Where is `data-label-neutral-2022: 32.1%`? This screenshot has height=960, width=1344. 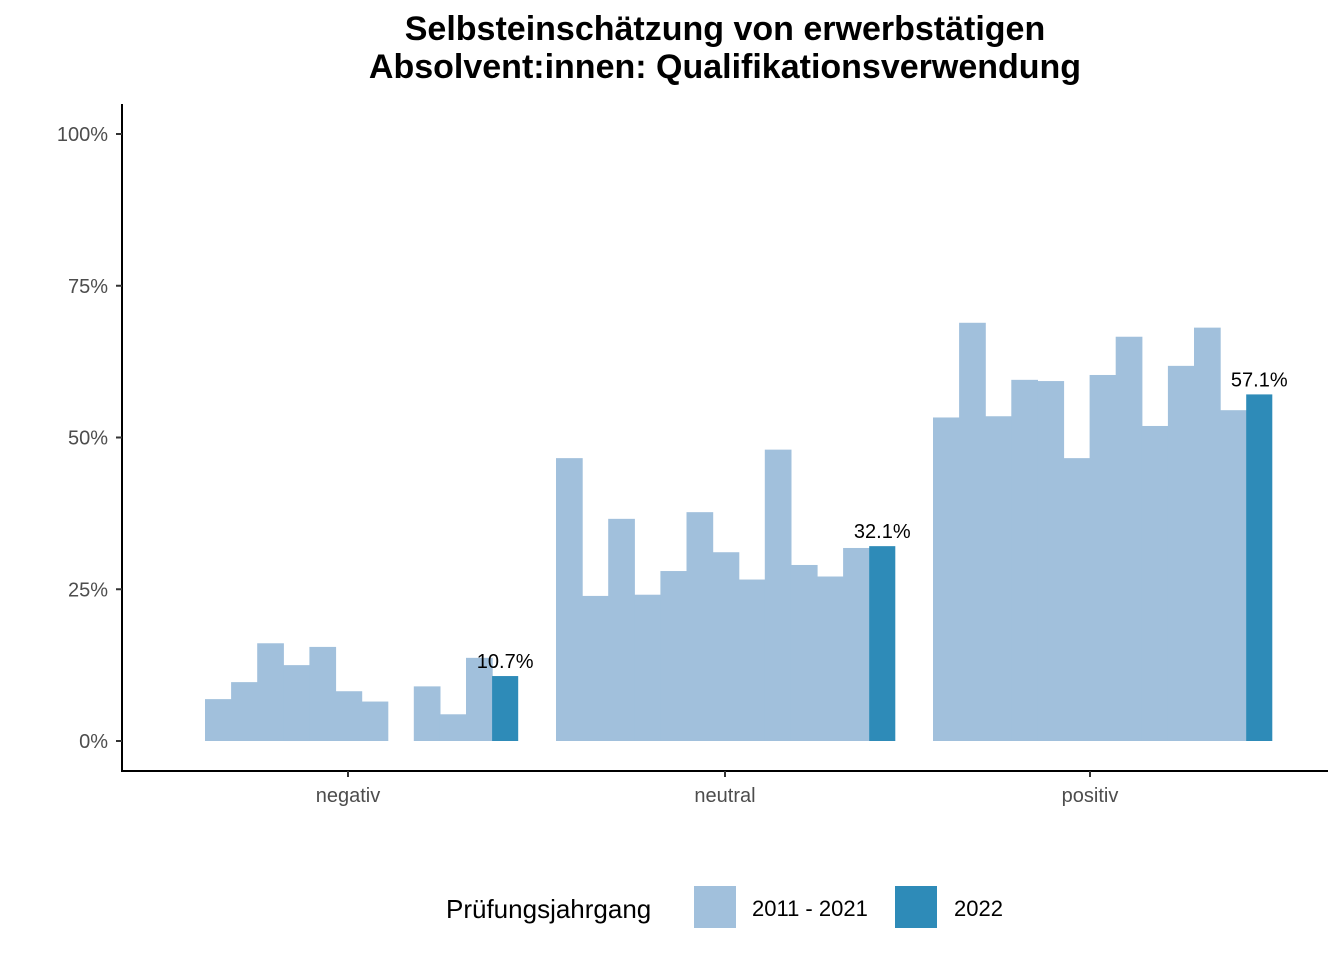 data-label-neutral-2022: 32.1% is located at coordinates (882, 532).